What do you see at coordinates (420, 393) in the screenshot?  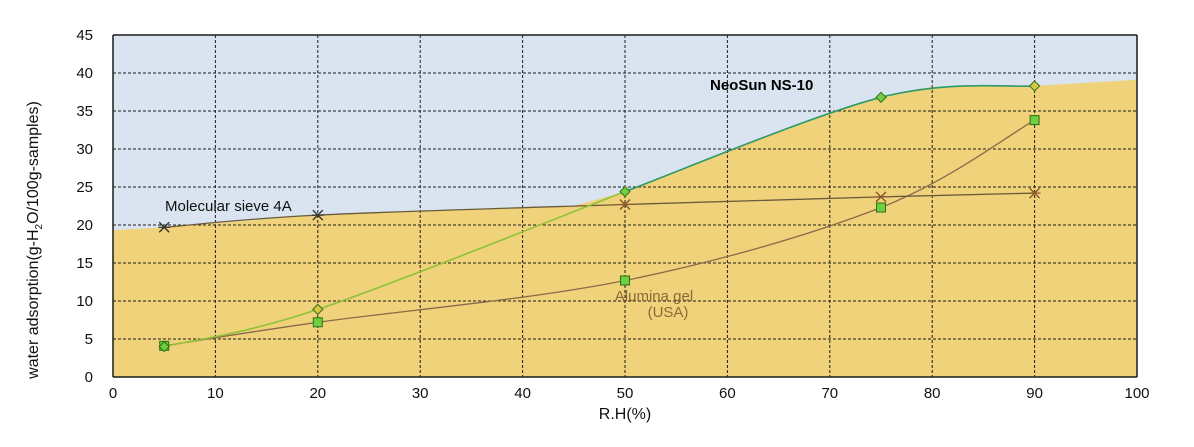 I see `x-tick-label: 30` at bounding box center [420, 393].